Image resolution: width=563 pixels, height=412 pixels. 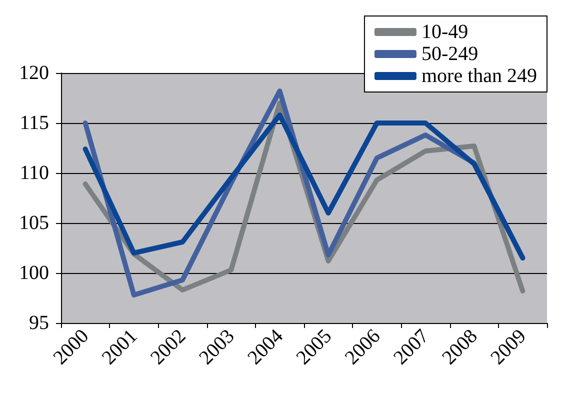 I want to click on y-tick-label: 120, so click(x=34, y=73).